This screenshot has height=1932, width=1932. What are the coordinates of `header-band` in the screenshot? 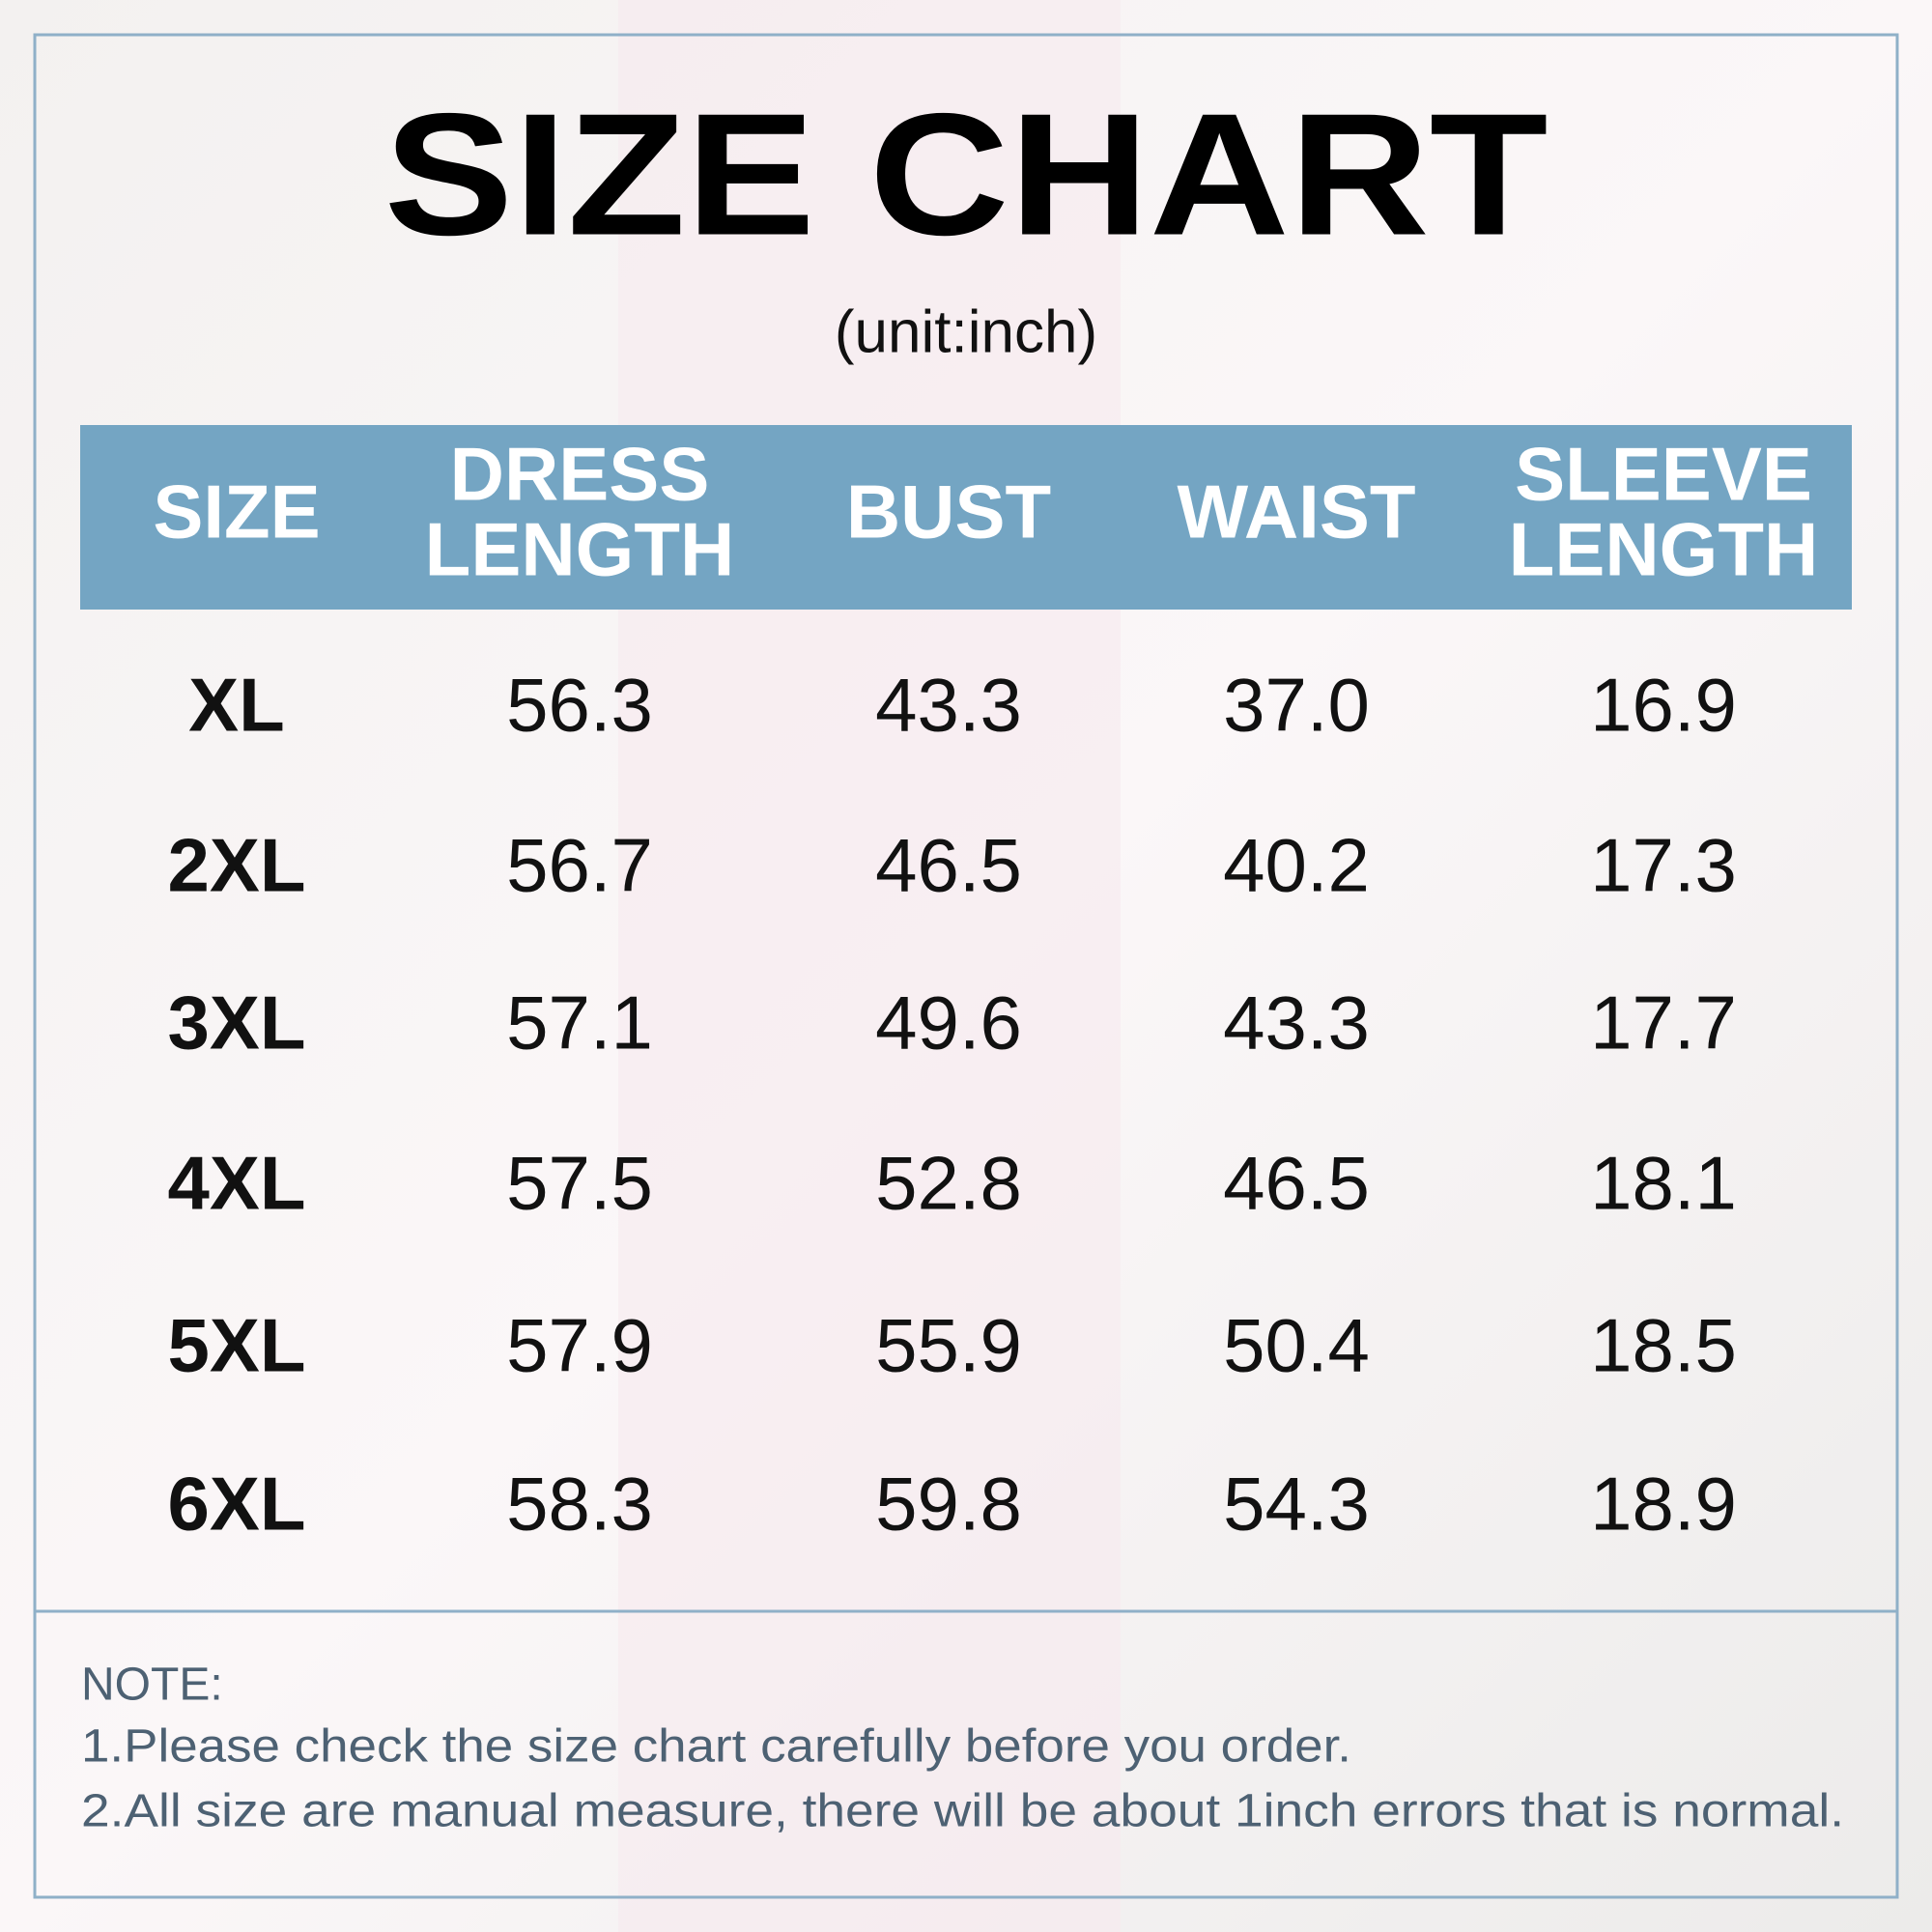 It's located at (966, 517).